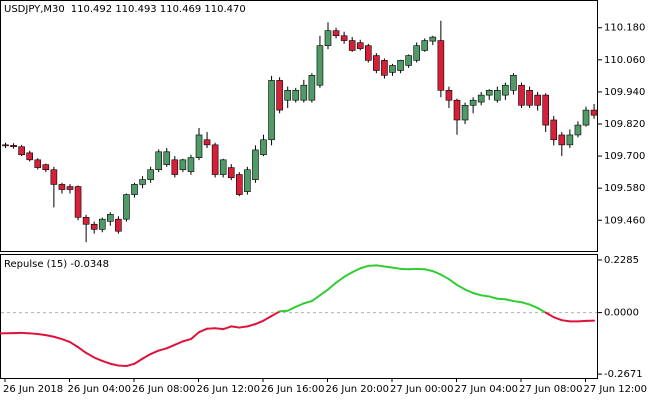 The width and height of the screenshot is (650, 400). What do you see at coordinates (56, 264) in the screenshot?
I see `indicator-title: Repulse (15) -0.0348` at bounding box center [56, 264].